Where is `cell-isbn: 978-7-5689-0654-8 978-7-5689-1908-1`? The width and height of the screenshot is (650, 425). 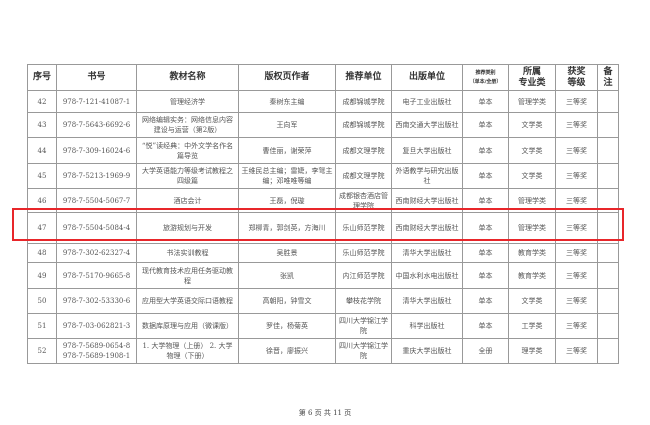 cell-isbn: 978-7-5689-0654-8 978-7-5689-1908-1 is located at coordinates (96, 351).